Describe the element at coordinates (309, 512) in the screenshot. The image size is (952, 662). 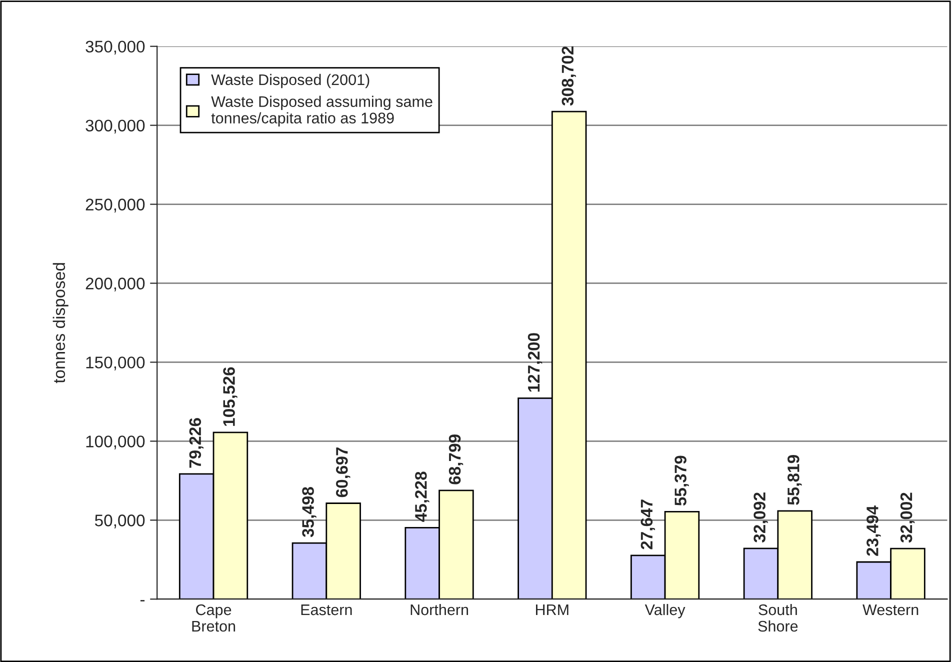
I see `data-label: 35,498` at that location.